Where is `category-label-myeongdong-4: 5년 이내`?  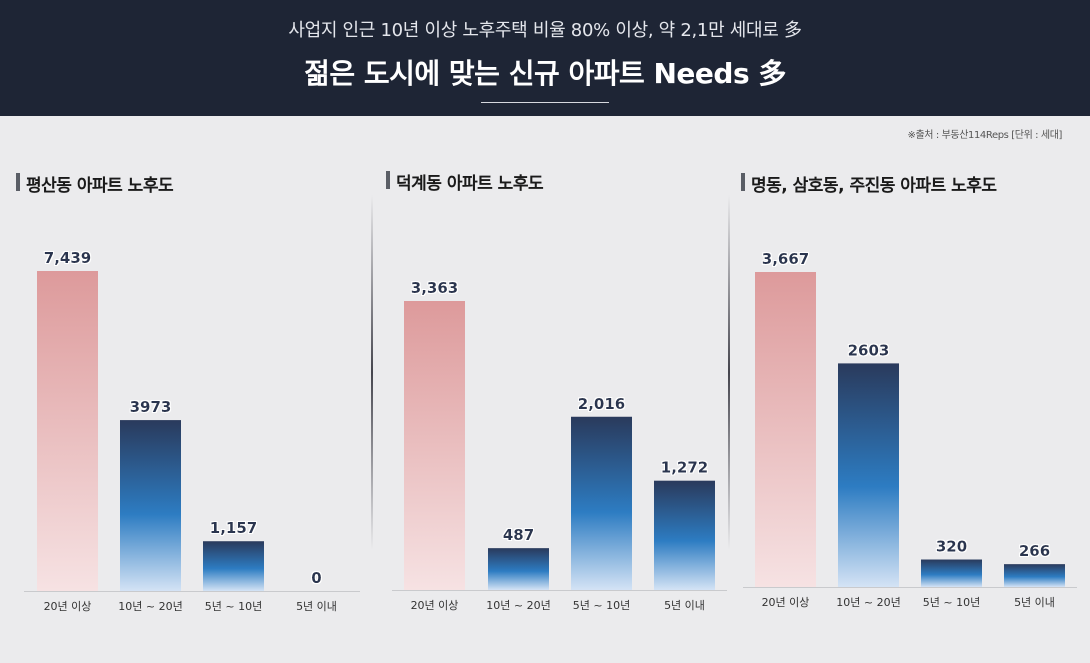
category-label-myeongdong-4: 5년 이내 is located at coordinates (1034, 602).